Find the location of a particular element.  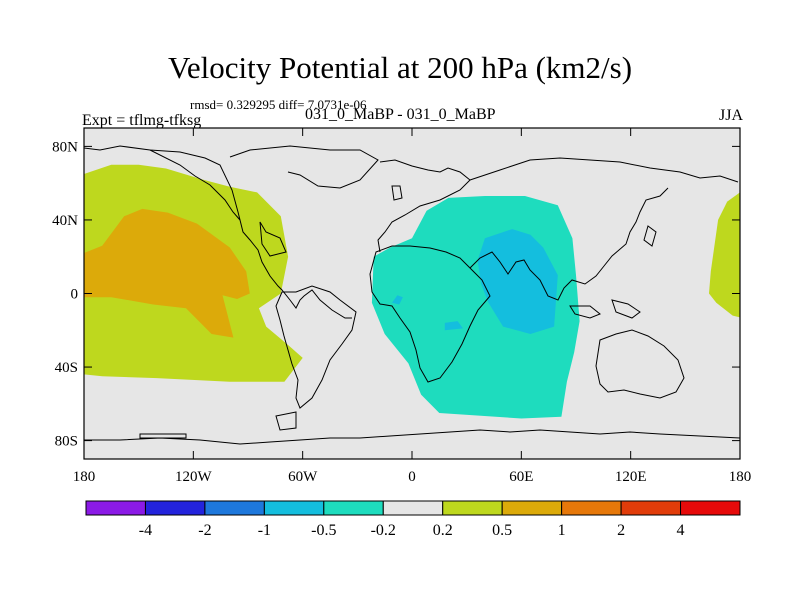

x-tick-label: 60W is located at coordinates (303, 477).